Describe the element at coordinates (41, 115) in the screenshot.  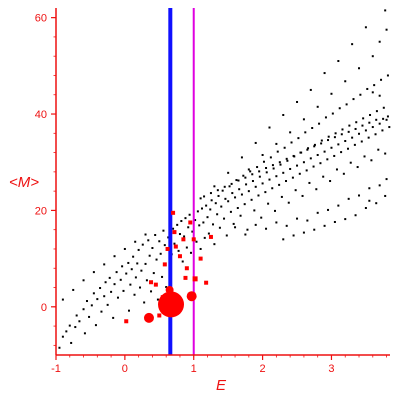
I see `y-tick-label: 40` at that location.